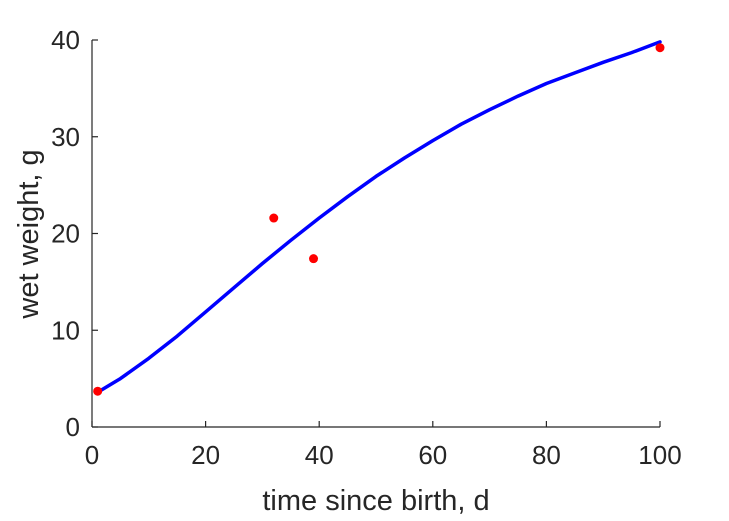 This screenshot has width=729, height=521. Describe the element at coordinates (73, 427) in the screenshot. I see `y-tick-label: 0` at that location.